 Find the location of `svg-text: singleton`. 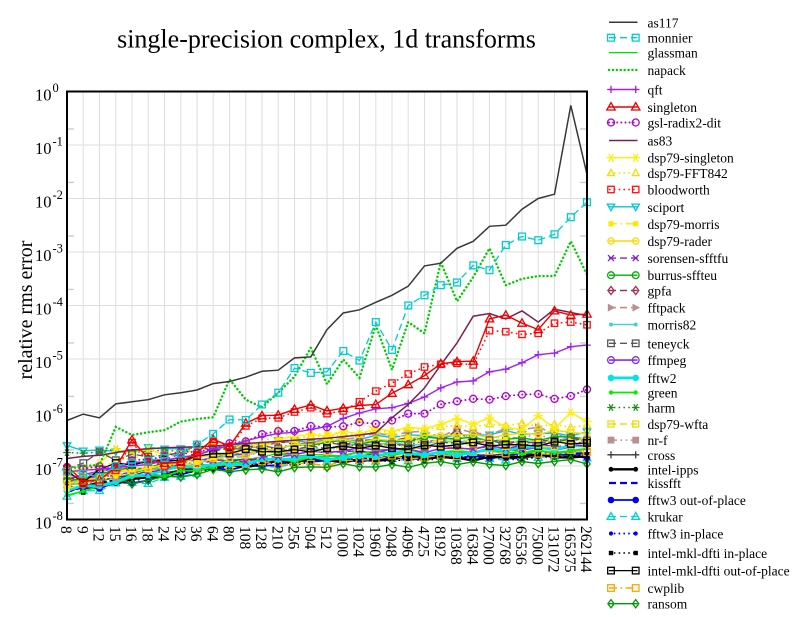

svg-text: singleton is located at coordinates (673, 107).